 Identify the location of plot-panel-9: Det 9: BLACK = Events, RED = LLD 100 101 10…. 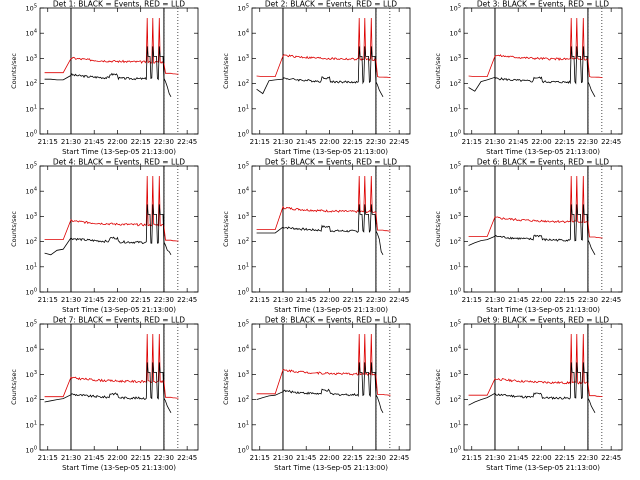
(528, 394).